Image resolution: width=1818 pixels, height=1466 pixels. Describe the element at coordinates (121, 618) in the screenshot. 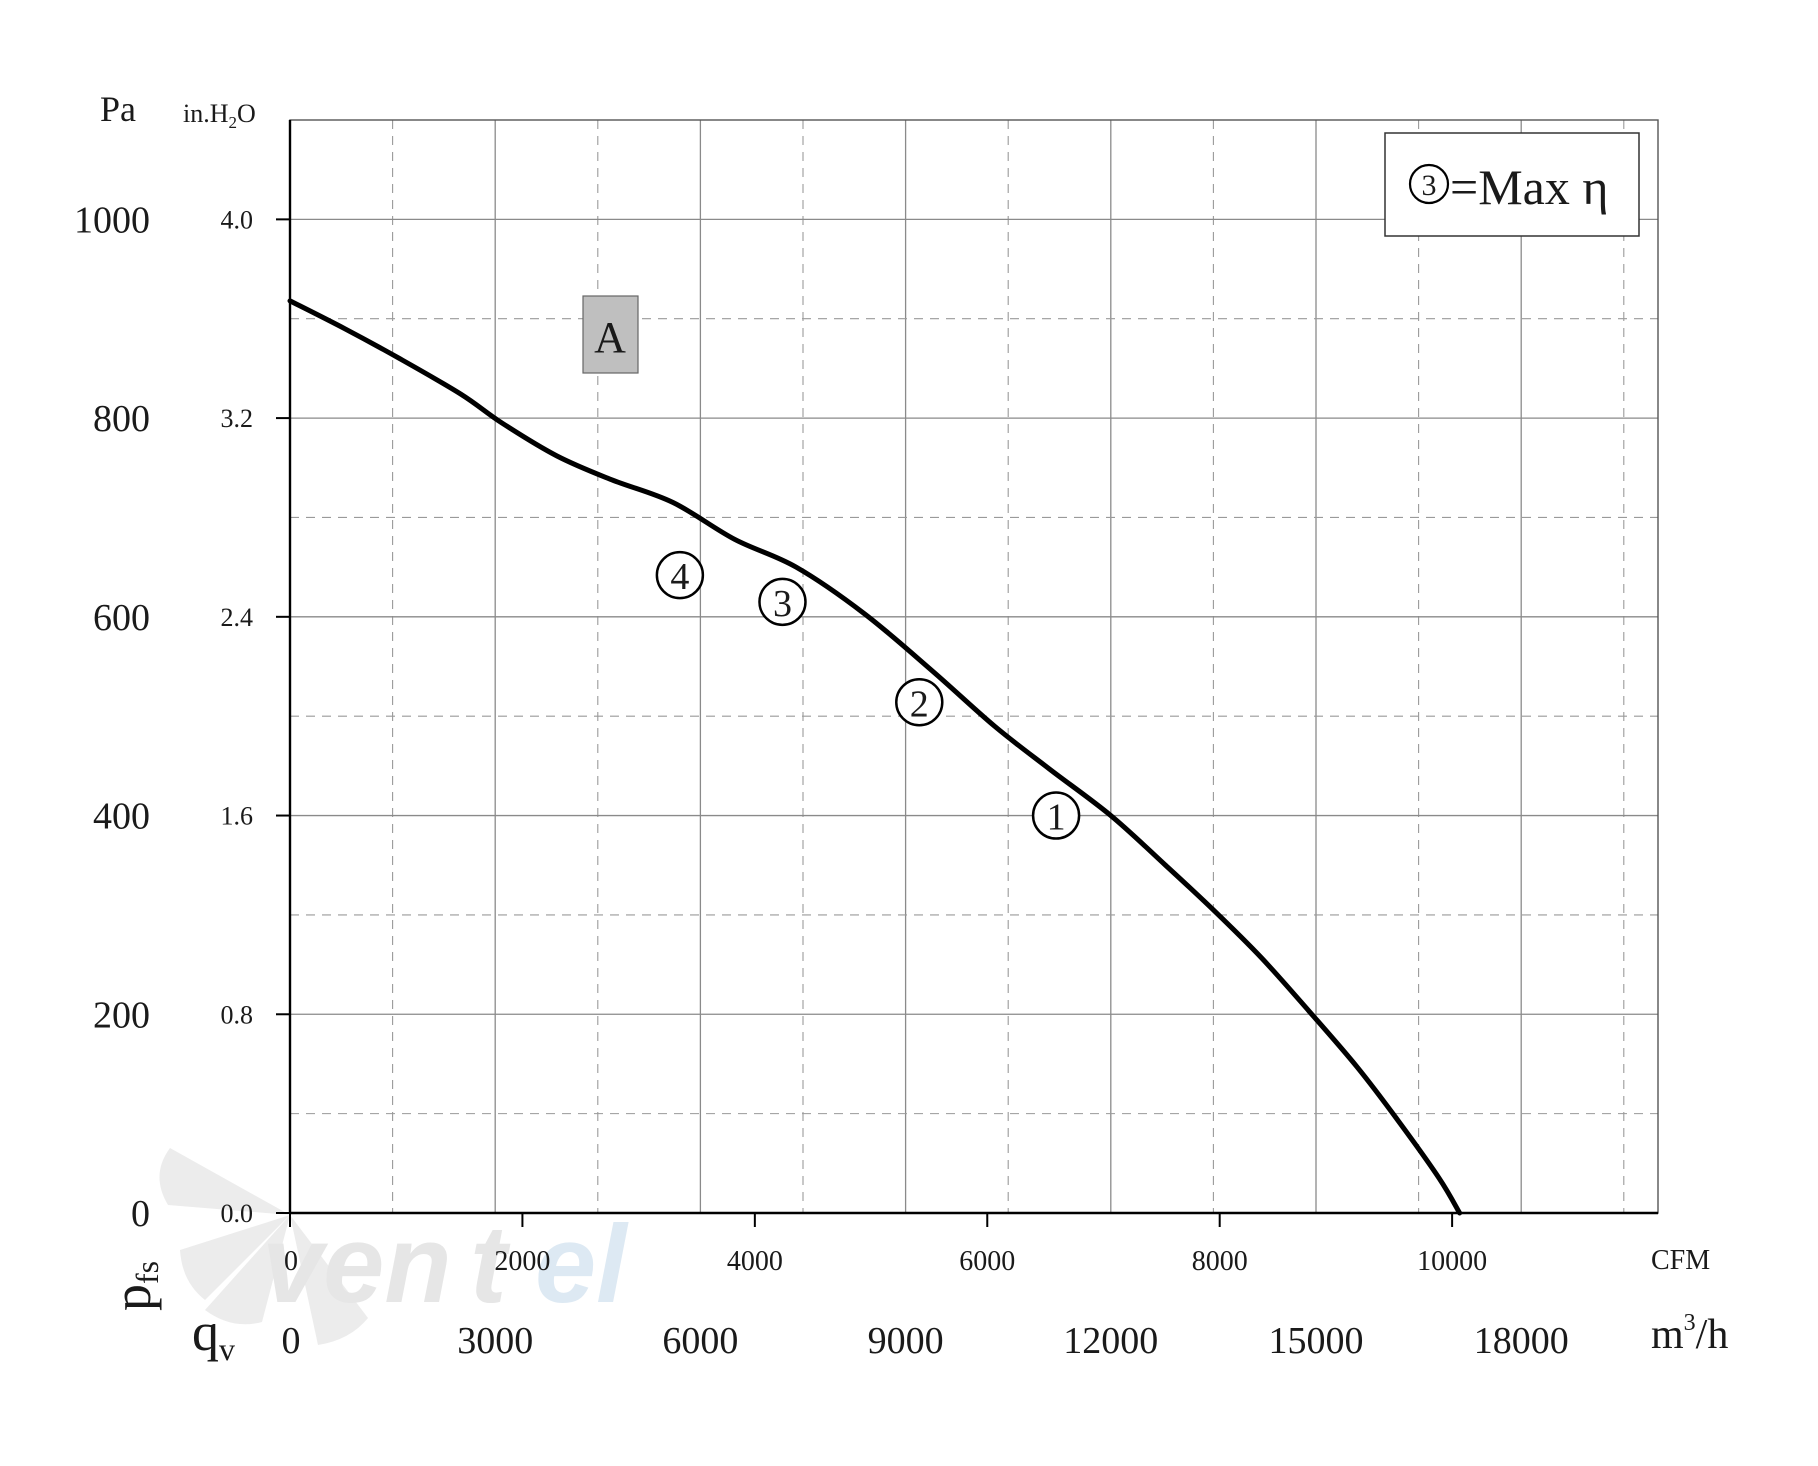

I see `y-tick-label-pa: 600` at that location.